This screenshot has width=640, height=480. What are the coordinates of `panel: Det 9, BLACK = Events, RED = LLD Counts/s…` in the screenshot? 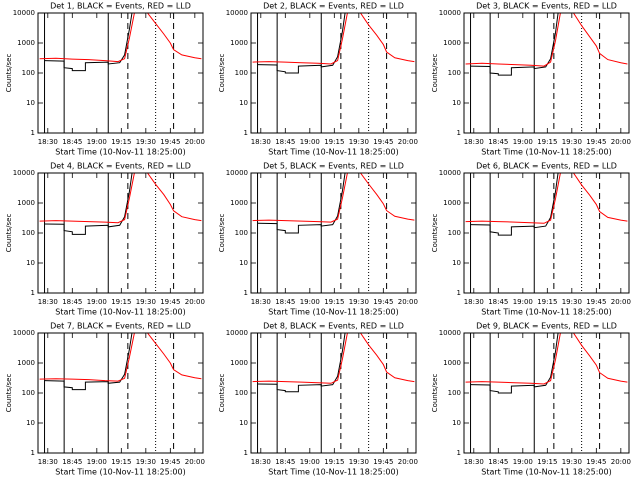 It's located at (531, 399).